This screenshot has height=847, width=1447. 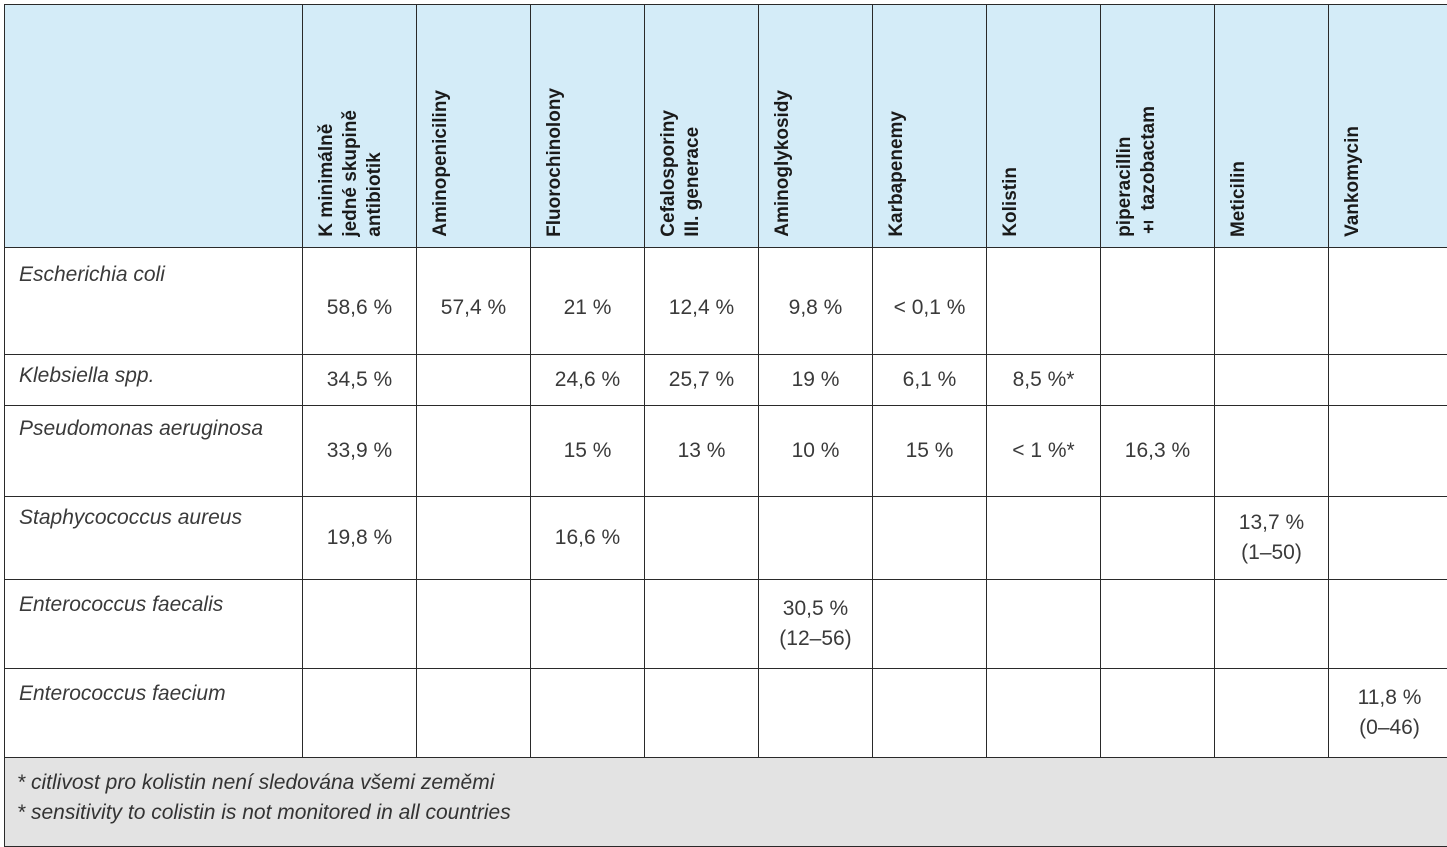 What do you see at coordinates (588, 301) in the screenshot?
I see `value-cell: 21 %` at bounding box center [588, 301].